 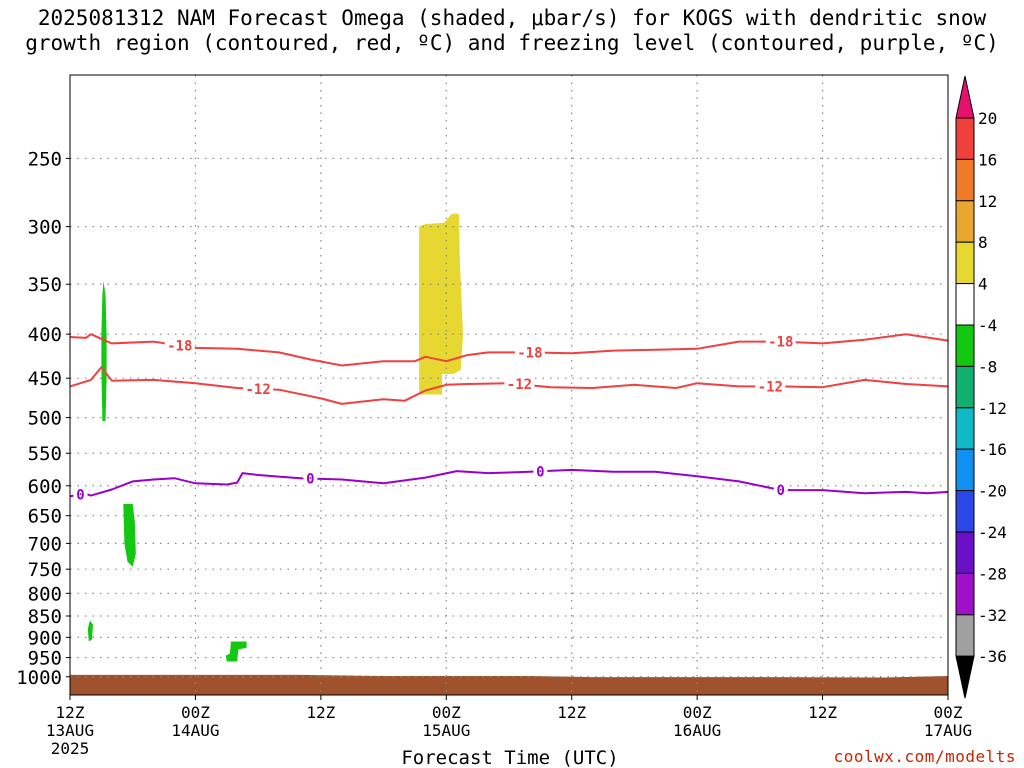 I want to click on terrain-fill, so click(x=509, y=684).